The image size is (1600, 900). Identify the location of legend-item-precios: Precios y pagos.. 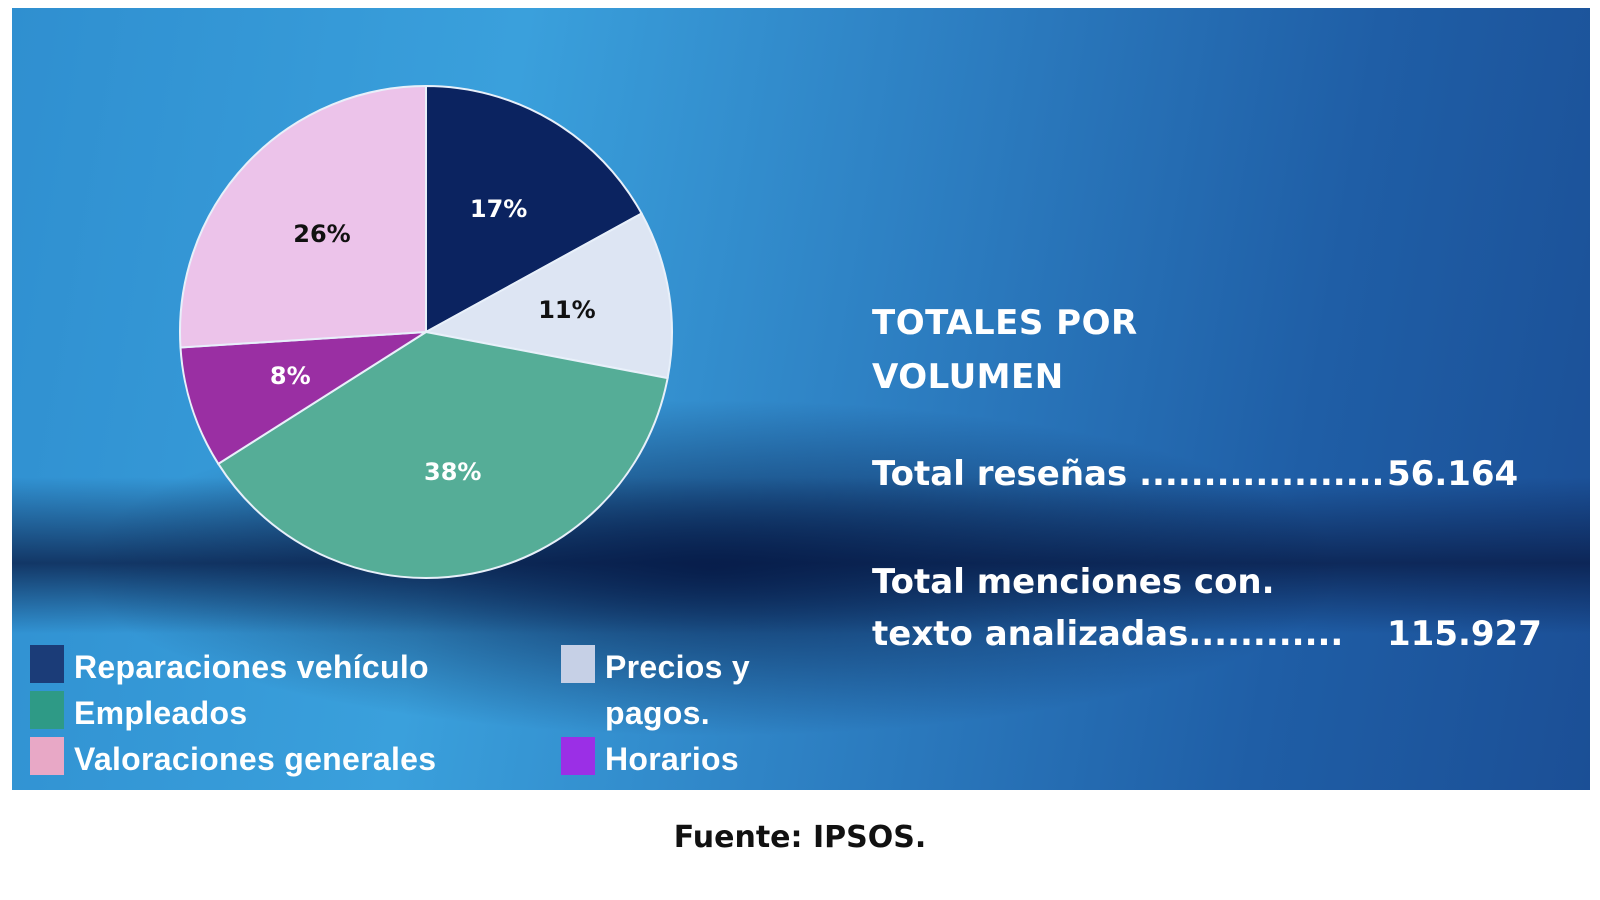
(668, 690).